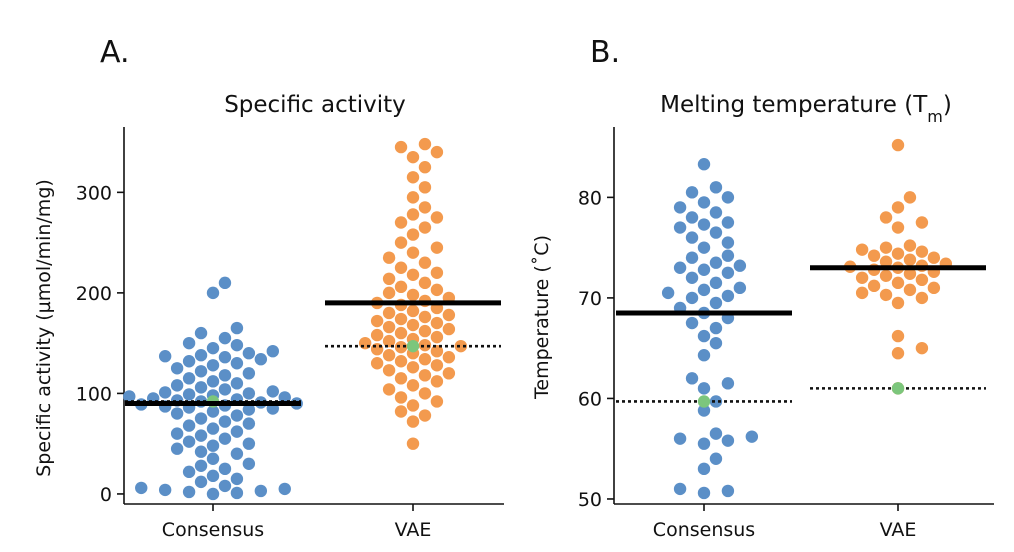  What do you see at coordinates (806, 109) in the screenshot?
I see `chart-title-b: Melting temperature (Tm)` at bounding box center [806, 109].